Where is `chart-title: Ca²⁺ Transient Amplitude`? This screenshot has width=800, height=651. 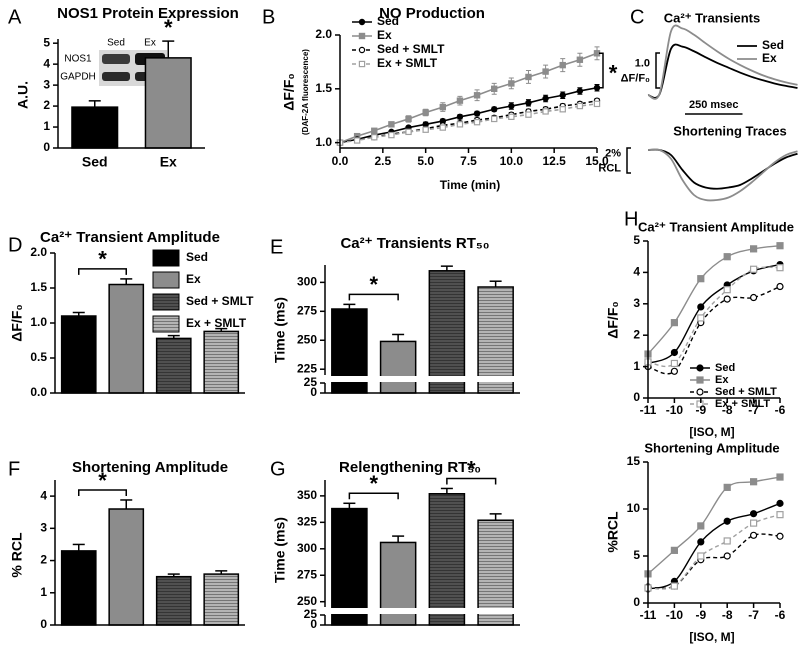 chart-title: Ca²⁺ Transient Amplitude is located at coordinates (716, 226).